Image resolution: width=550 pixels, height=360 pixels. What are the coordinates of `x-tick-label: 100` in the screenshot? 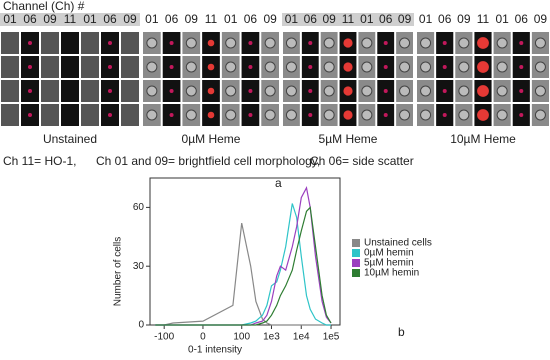 It's located at (241, 337).